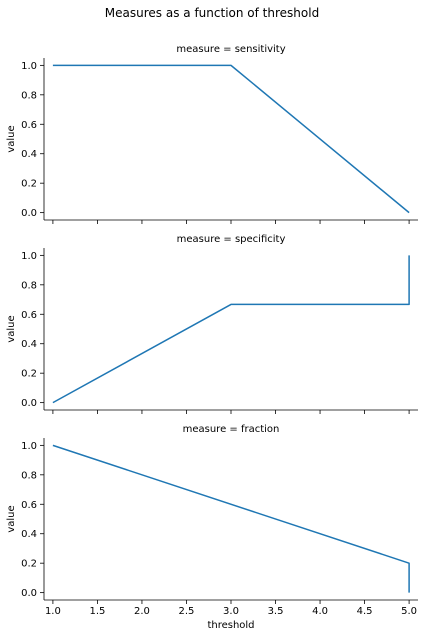 Image resolution: width=424 pixels, height=638 pixels. What do you see at coordinates (230, 625) in the screenshot?
I see `x-axis-label: threshold` at bounding box center [230, 625].